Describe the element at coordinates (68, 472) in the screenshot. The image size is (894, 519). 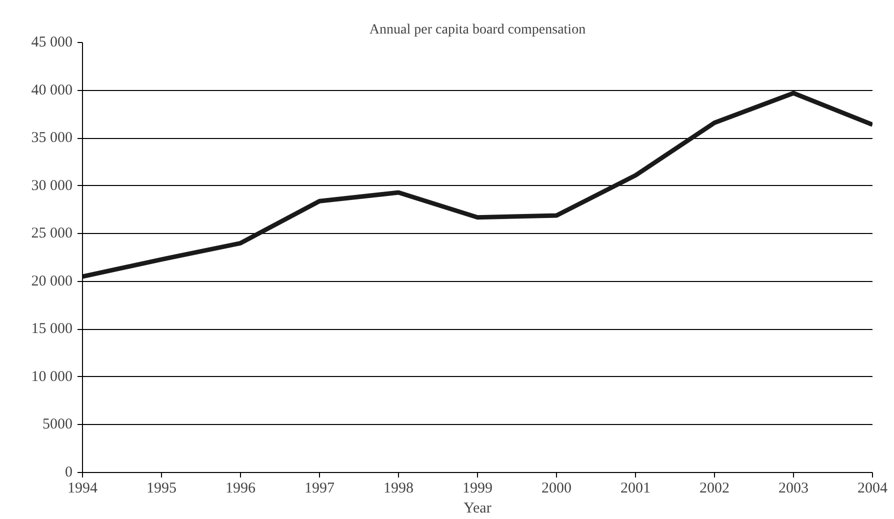
I see `y-tick-label: 0` at that location.